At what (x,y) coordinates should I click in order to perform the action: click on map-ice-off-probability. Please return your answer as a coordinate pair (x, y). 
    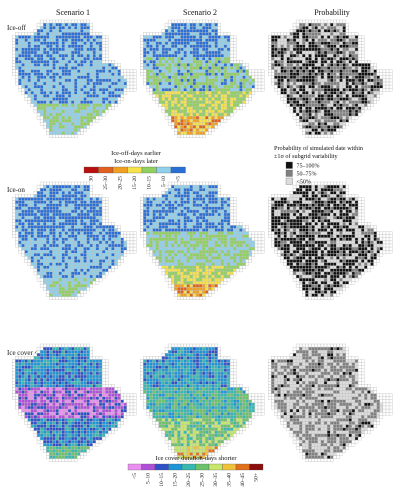
    Looking at the image, I should click on (330, 78).